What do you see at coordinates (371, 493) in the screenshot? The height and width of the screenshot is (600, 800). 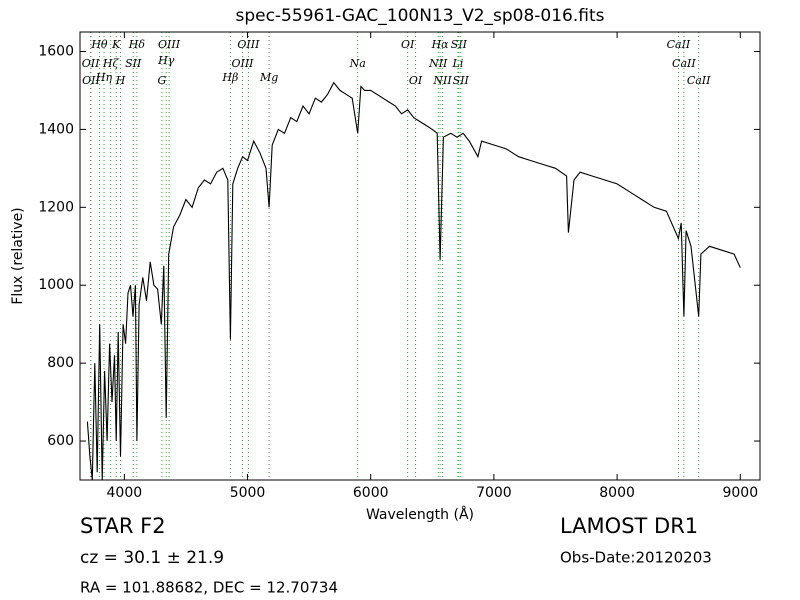 I see `x-tick-label: 6000` at bounding box center [371, 493].